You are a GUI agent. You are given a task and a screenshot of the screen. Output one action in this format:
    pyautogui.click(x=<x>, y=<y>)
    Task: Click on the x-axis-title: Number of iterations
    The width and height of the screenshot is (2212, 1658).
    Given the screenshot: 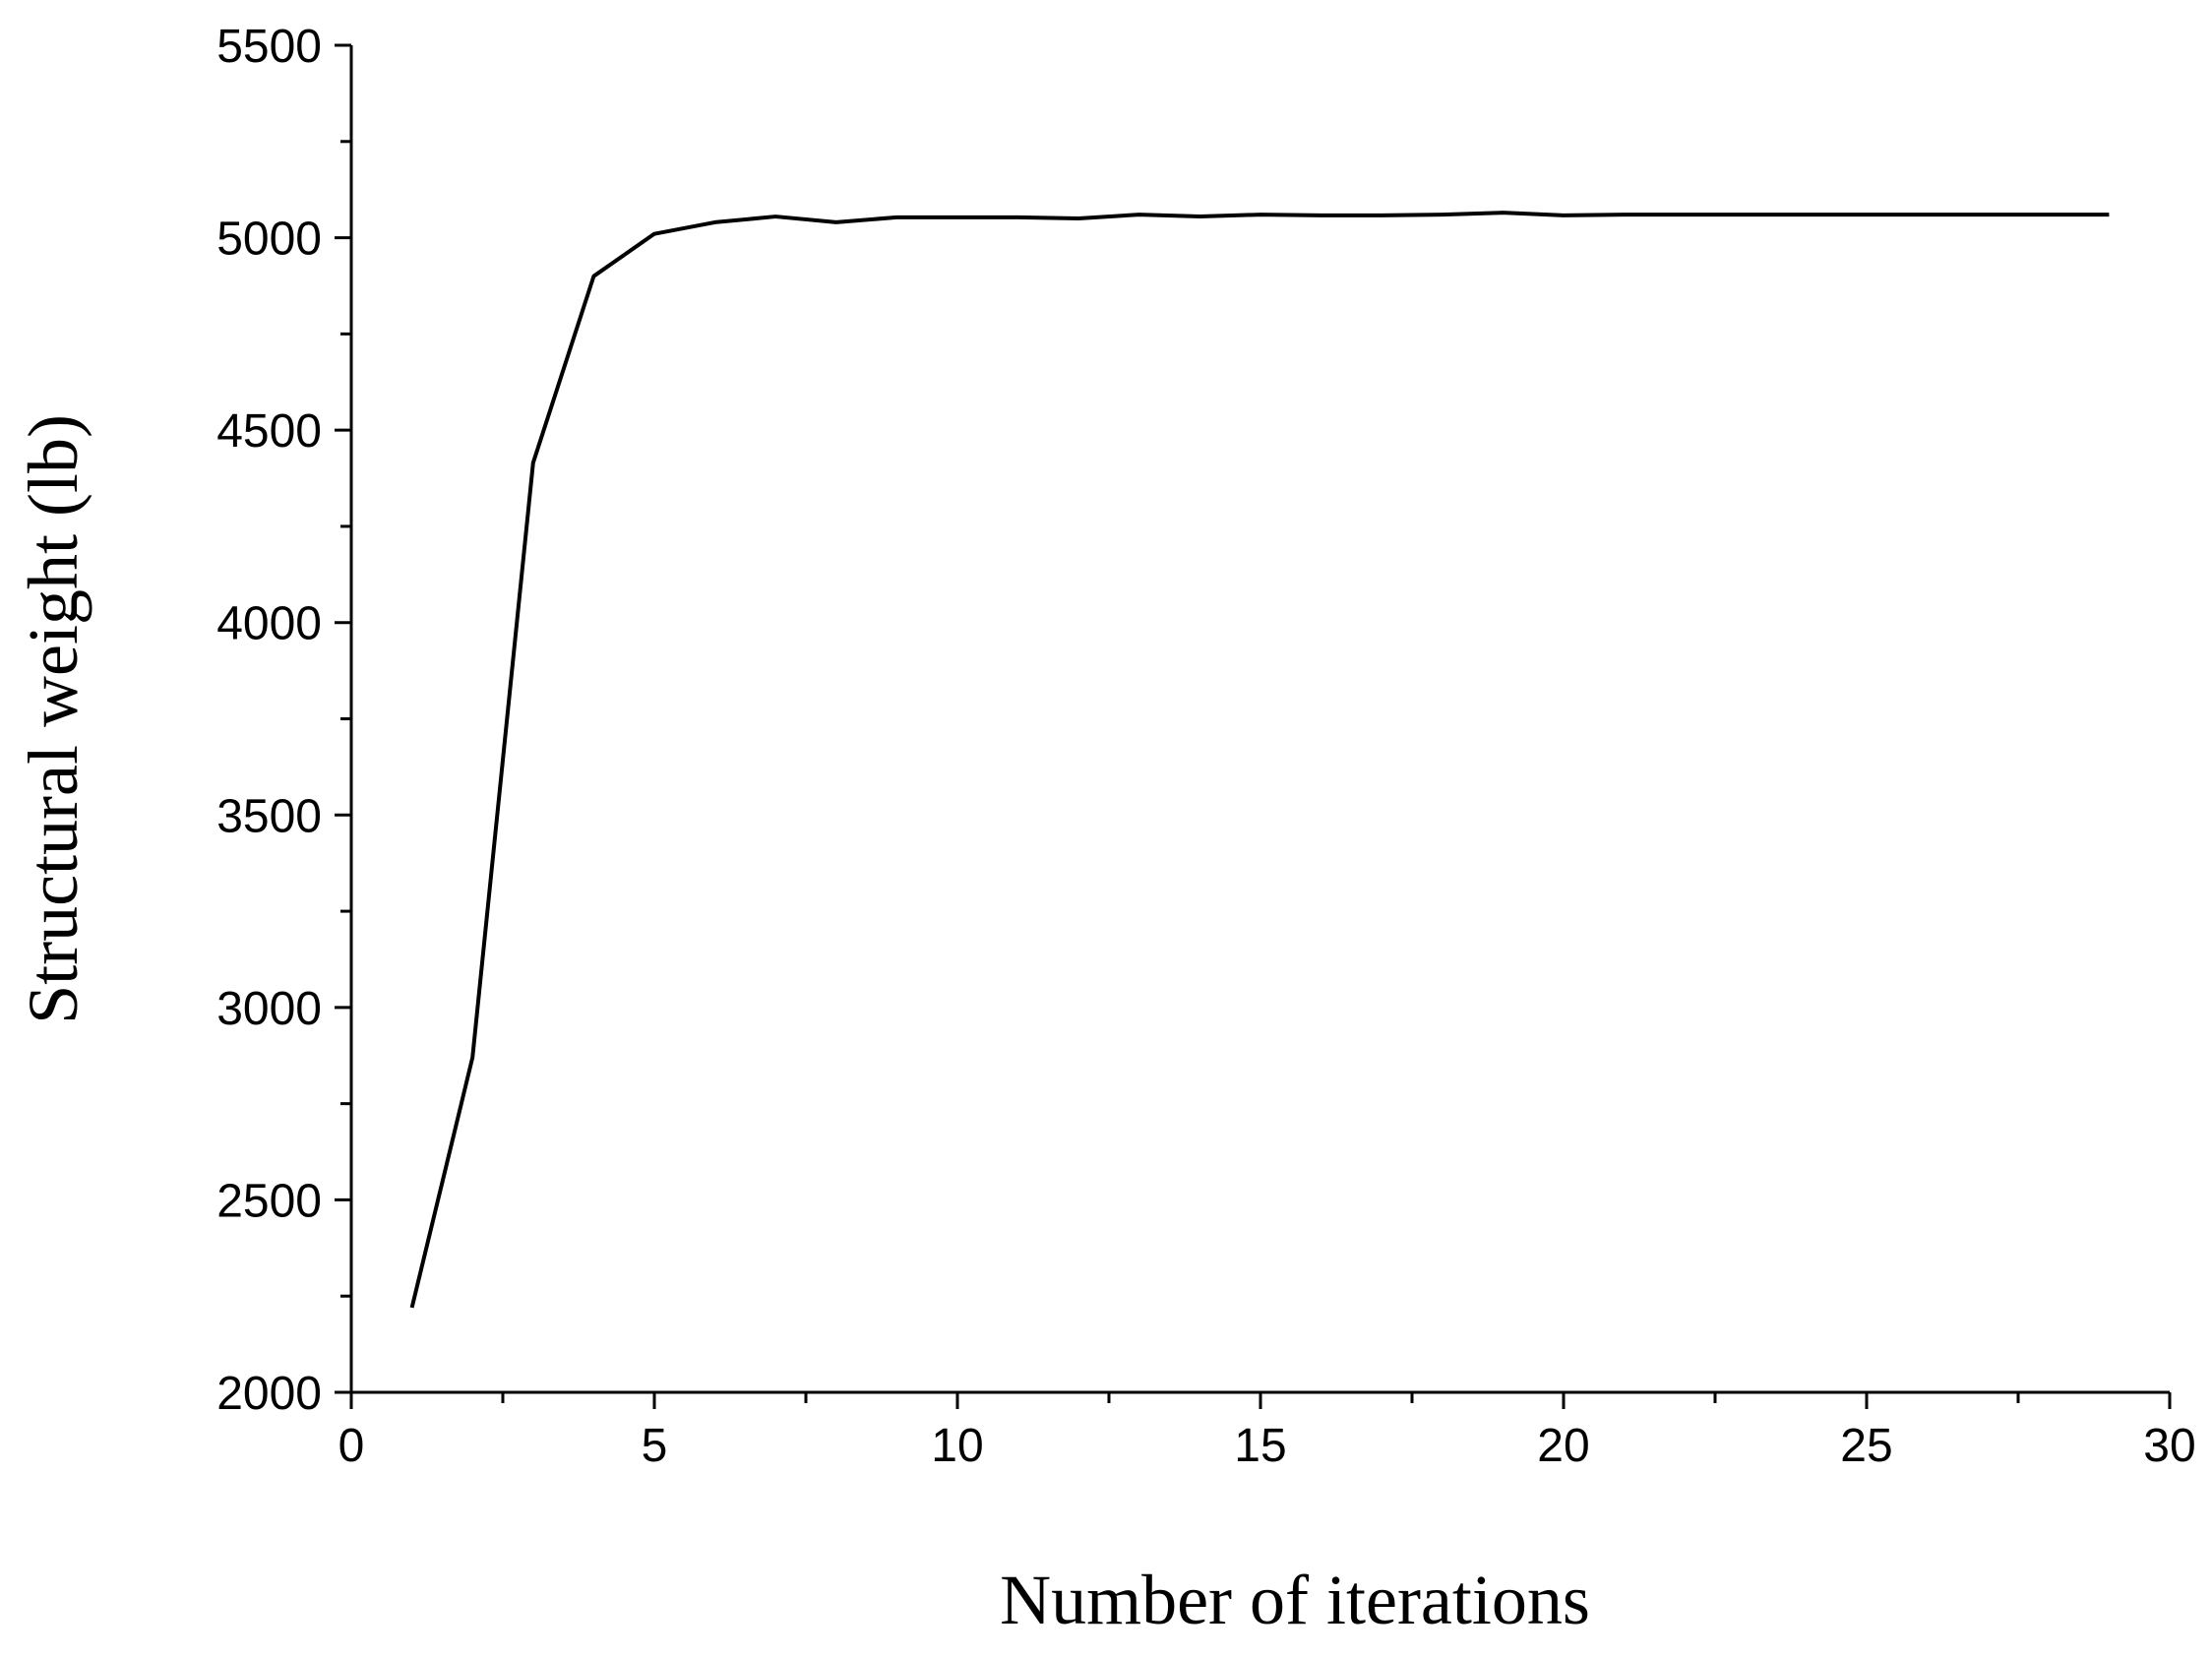 What is the action you would take?
    pyautogui.click(x=1295, y=1600)
    